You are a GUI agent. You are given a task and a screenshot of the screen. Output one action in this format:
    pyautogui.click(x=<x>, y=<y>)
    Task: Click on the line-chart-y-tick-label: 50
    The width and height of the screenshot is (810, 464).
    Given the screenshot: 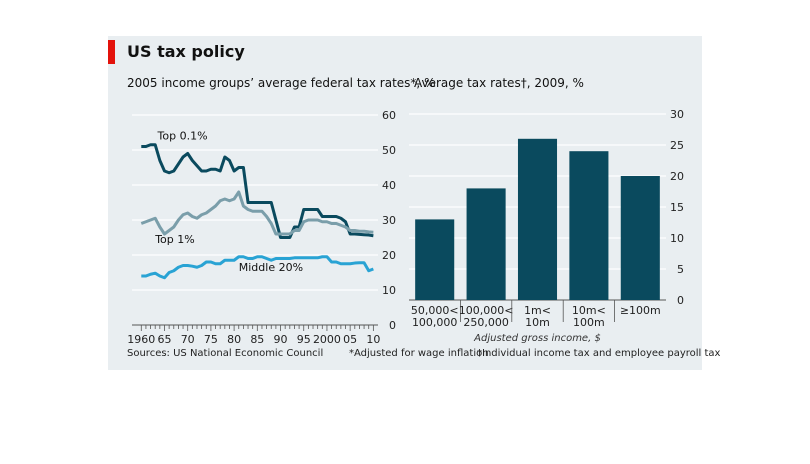 What is the action you would take?
    pyautogui.click(x=389, y=150)
    